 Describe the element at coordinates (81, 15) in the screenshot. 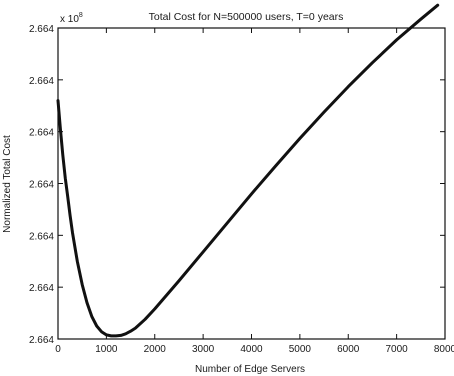

I see `y-exponent-power: 8` at that location.